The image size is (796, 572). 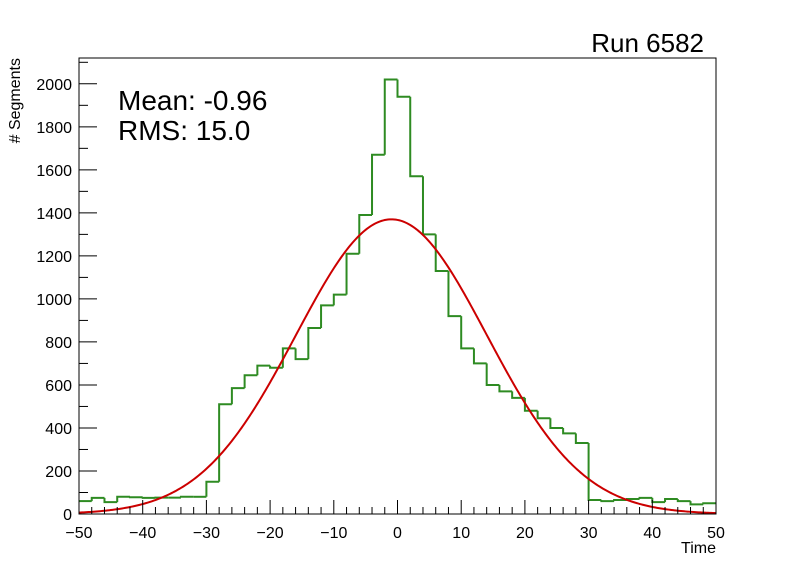 What do you see at coordinates (54, 171) in the screenshot?
I see `y-tick-label: 1600` at bounding box center [54, 171].